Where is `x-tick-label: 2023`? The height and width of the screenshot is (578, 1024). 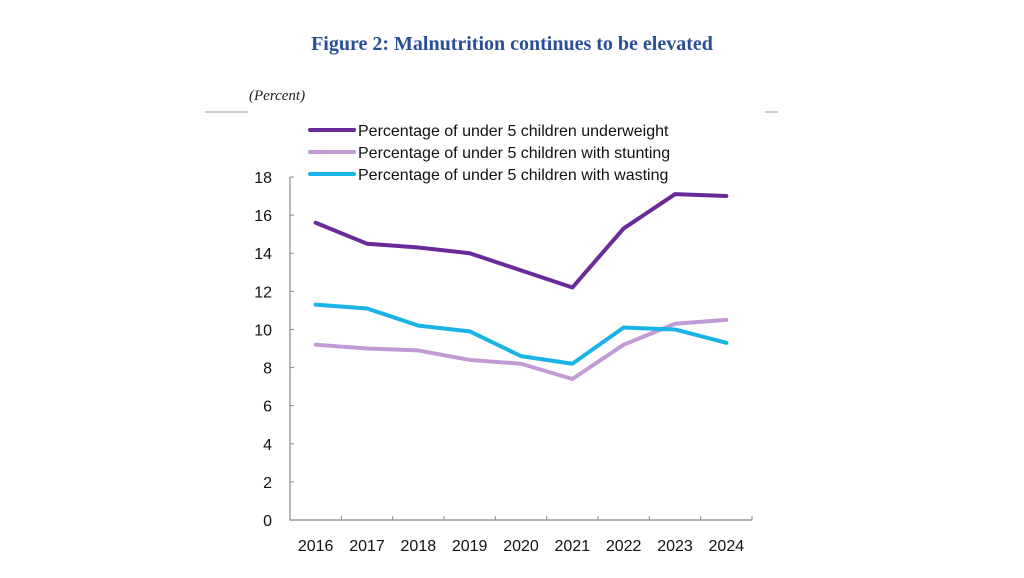 x-tick-label: 2023 is located at coordinates (675, 546).